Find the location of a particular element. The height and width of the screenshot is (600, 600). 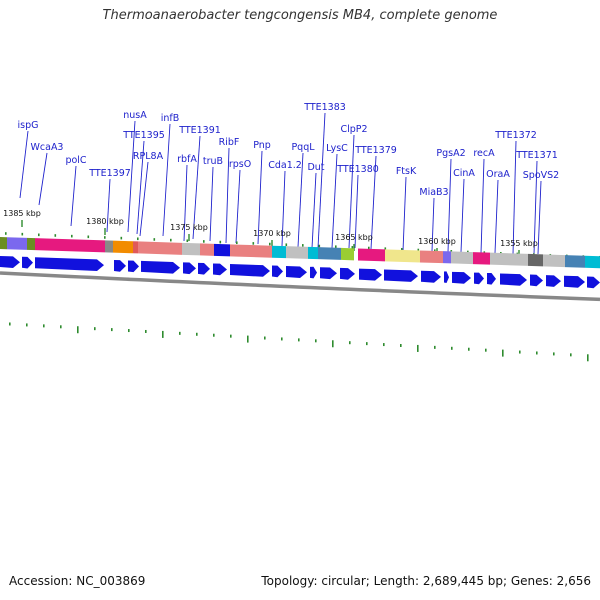

gene-label-tte1383: TTE1383 is located at coordinates (324, 107).